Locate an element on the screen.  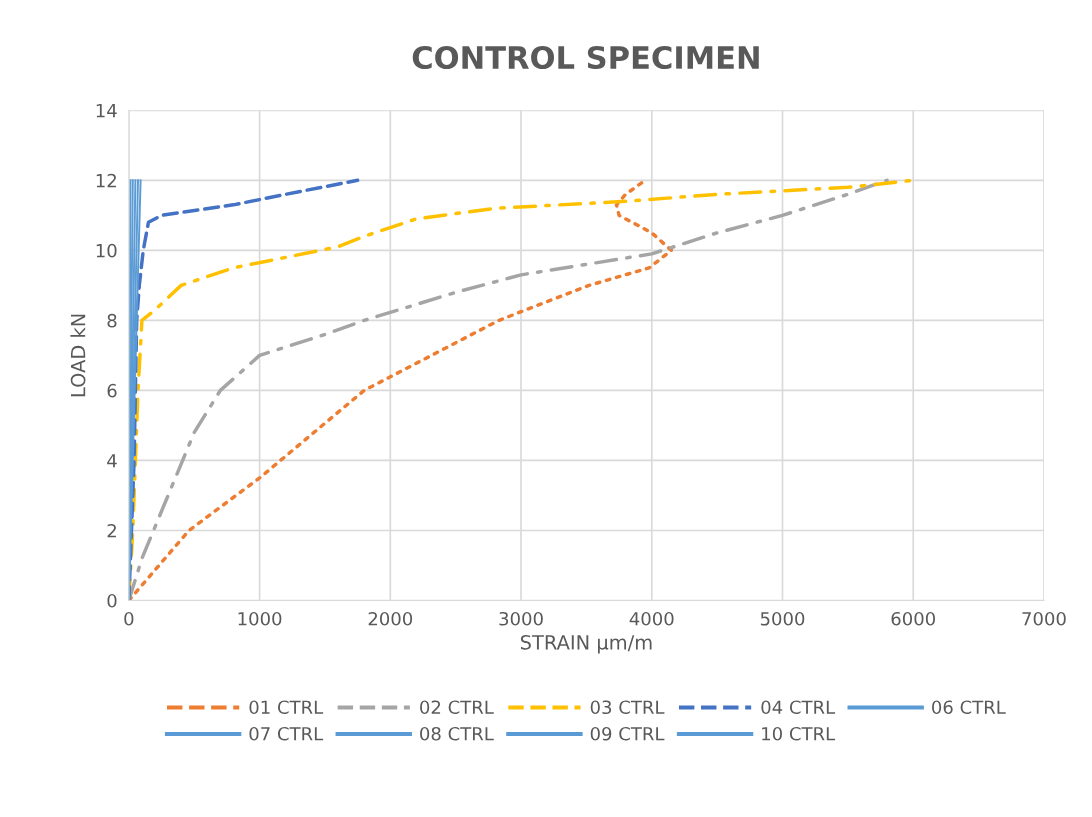
legend-label: 08 CTRL is located at coordinates (457, 733).